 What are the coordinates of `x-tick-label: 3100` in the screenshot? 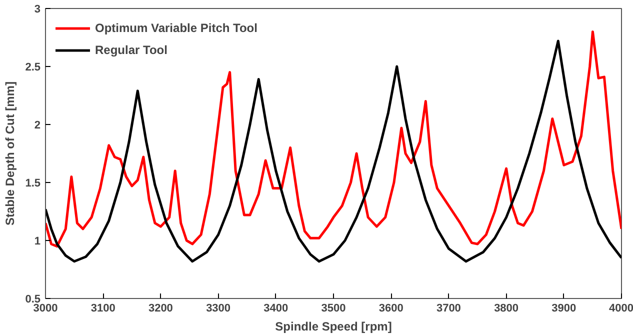 It's located at (103, 308).